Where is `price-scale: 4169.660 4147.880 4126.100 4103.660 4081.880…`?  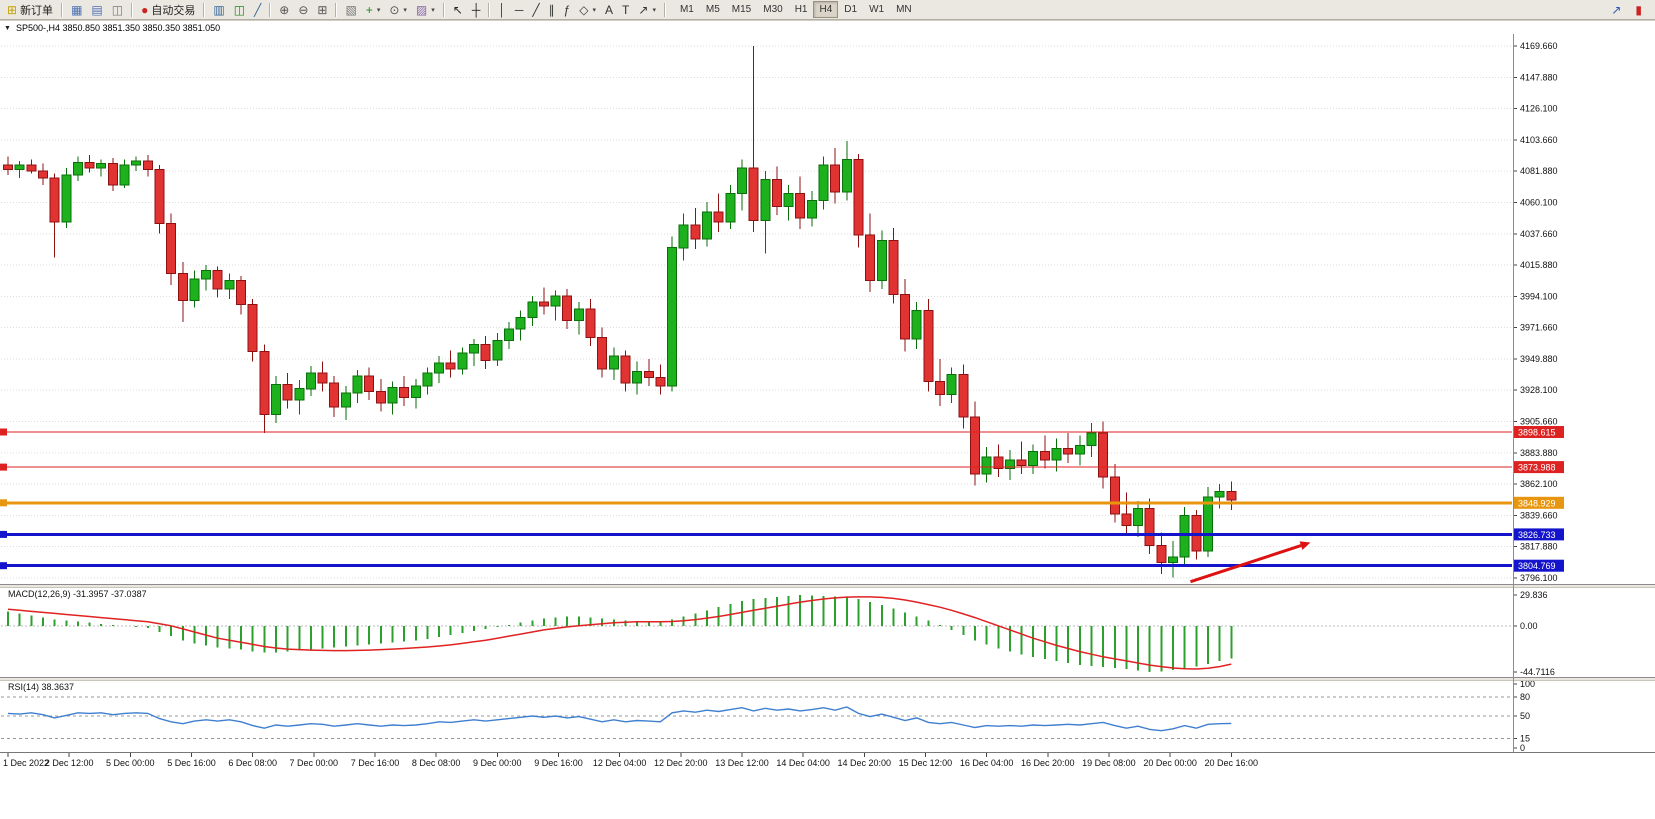
price-scale: 4169.660 4147.880 4126.100 4103.660 4081.880… is located at coordinates (1538, 397).